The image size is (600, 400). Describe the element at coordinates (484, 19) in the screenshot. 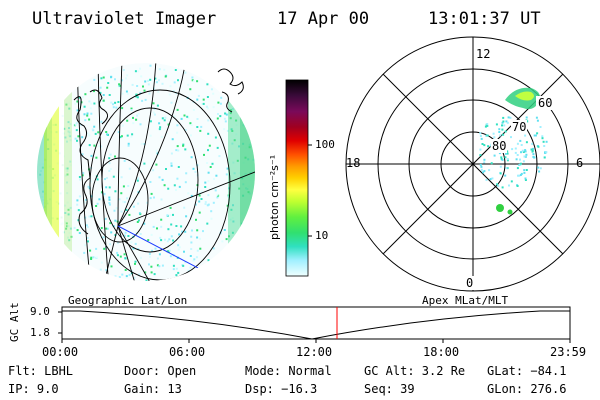

I see `observation-time: 13:01:37 UT` at that location.